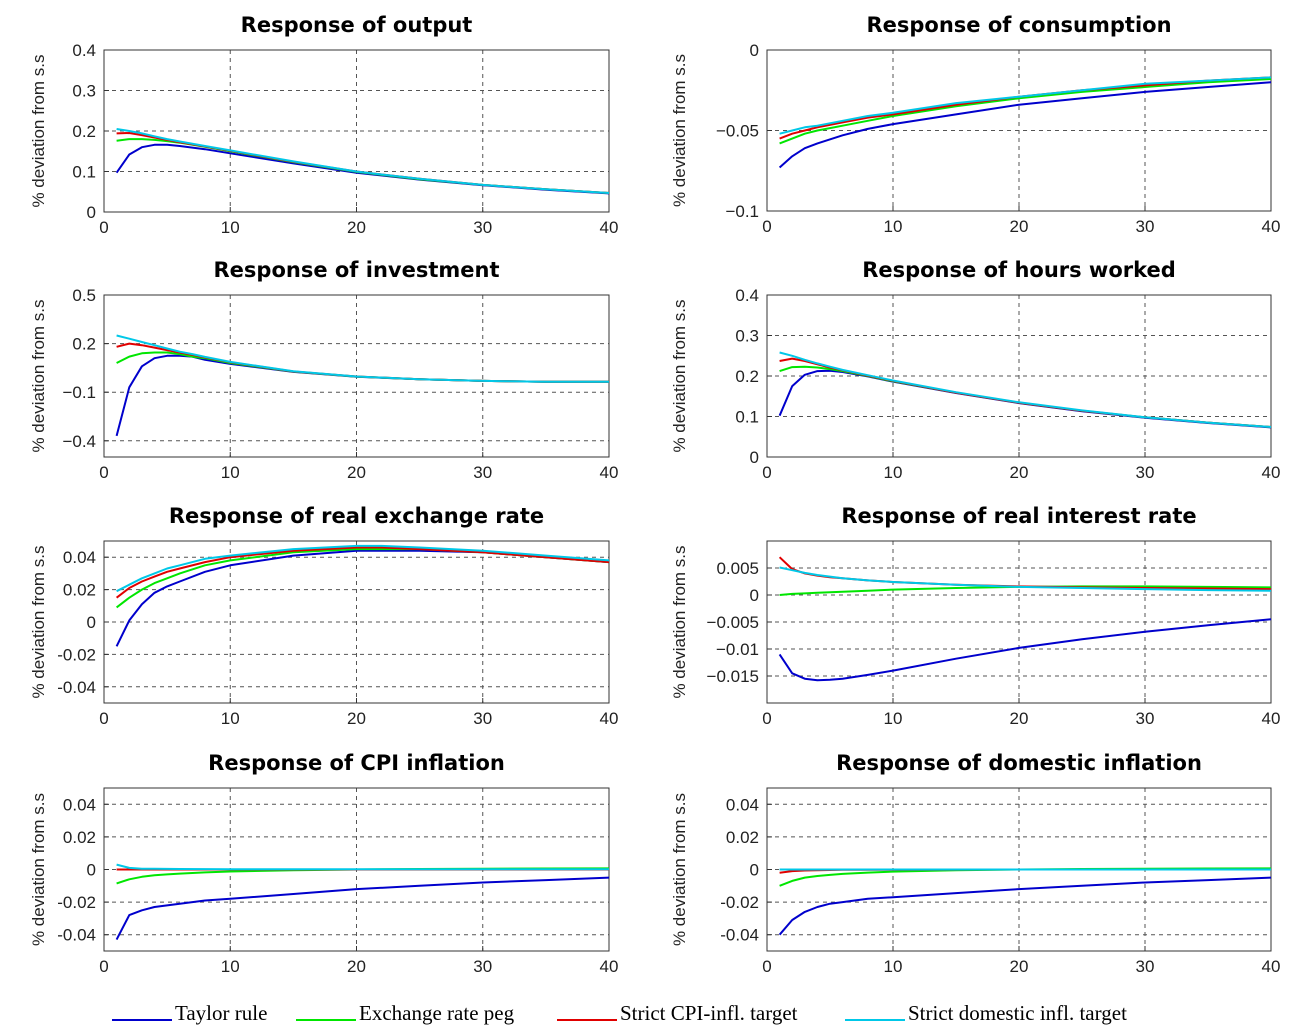 The height and width of the screenshot is (1027, 1291). Describe the element at coordinates (84, 295) in the screenshot. I see `y-tick-label: 0.5` at that location.